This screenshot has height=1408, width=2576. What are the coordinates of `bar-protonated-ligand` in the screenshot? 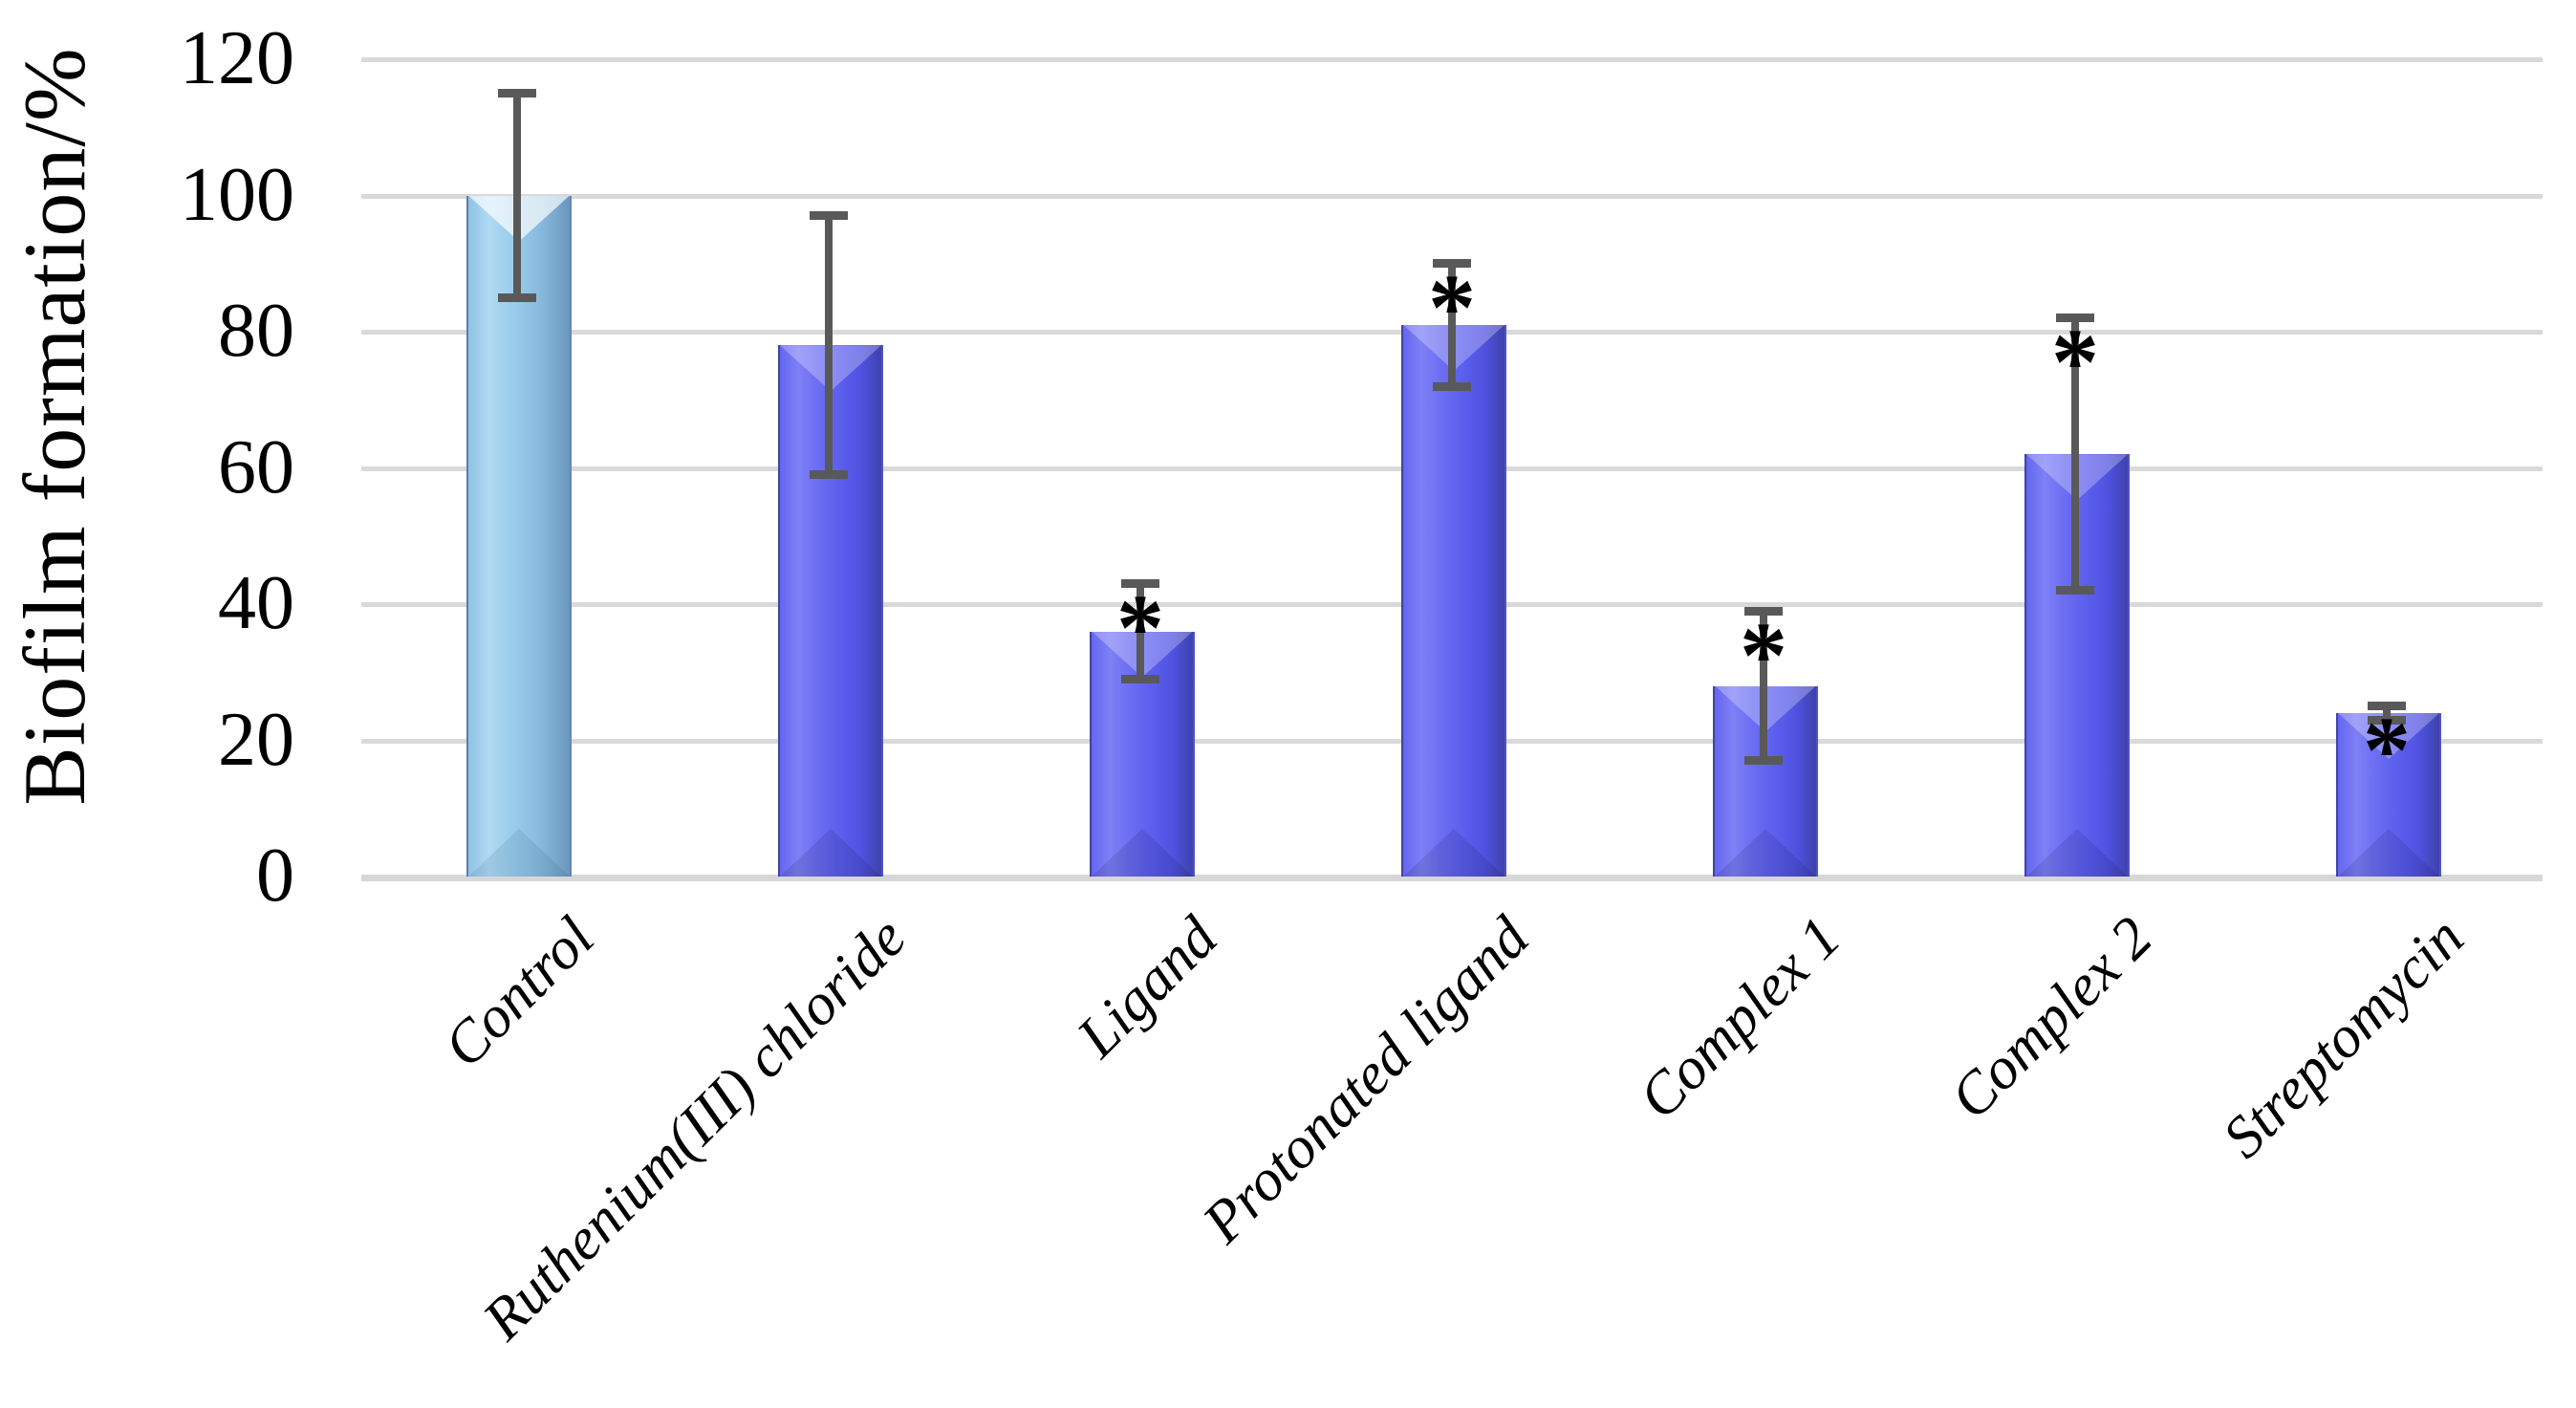 It's located at (1453, 600).